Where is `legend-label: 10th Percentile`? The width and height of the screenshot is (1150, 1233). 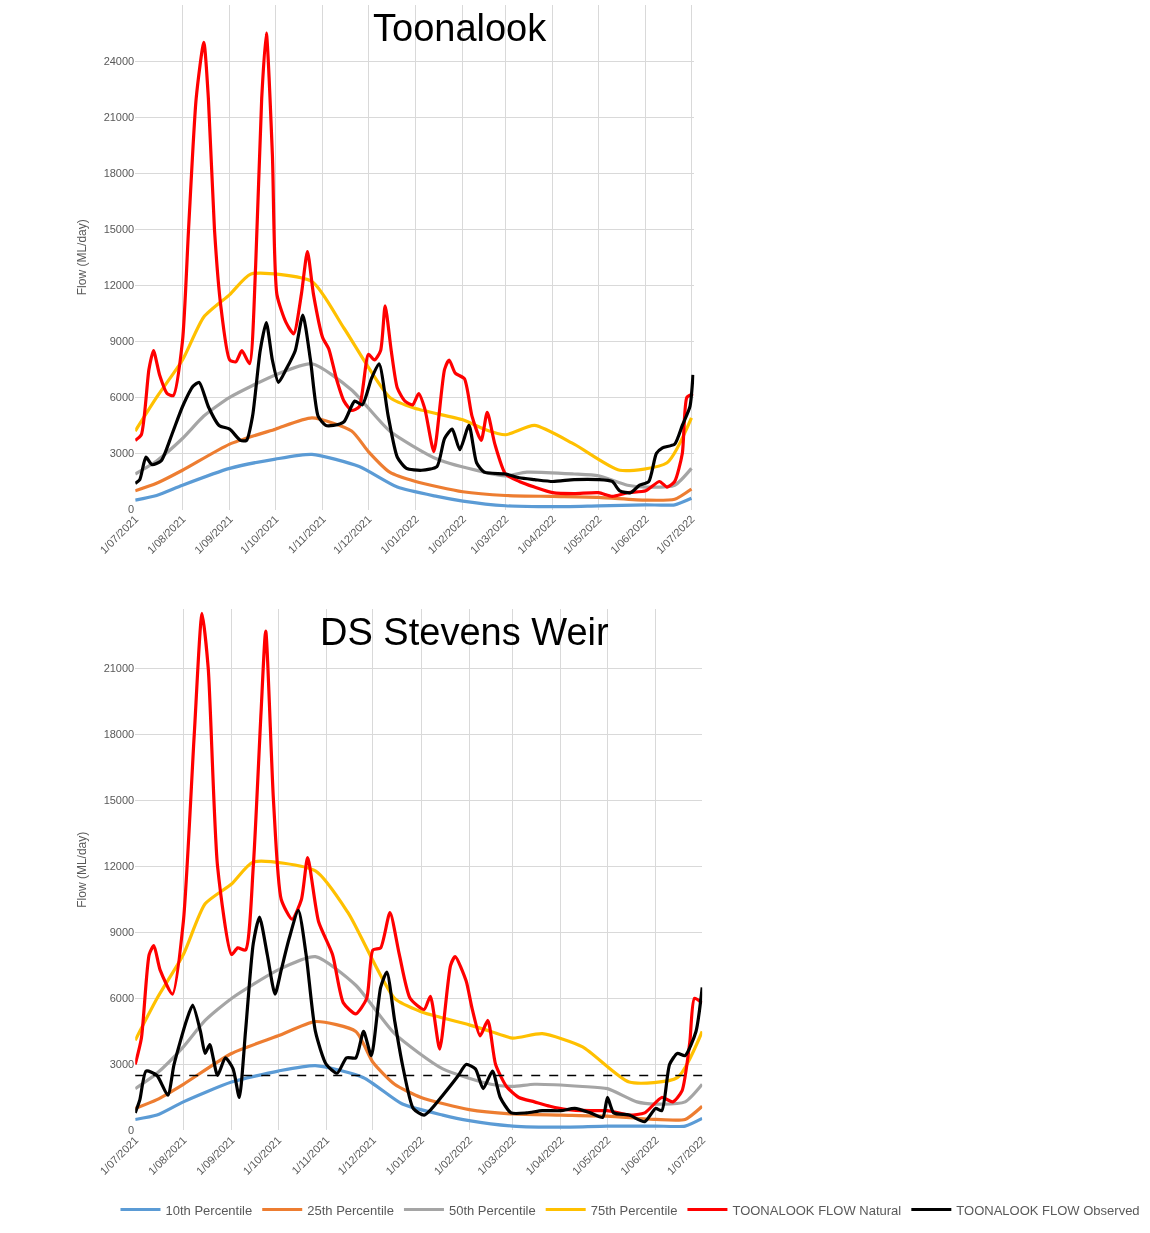 legend-label: 10th Percentile is located at coordinates (209, 1210).